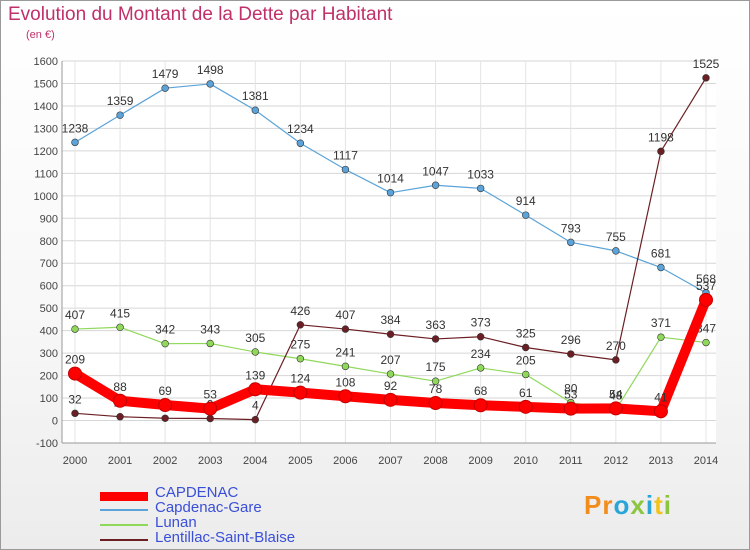  What do you see at coordinates (571, 389) in the screenshot?
I see `data-label: 80` at bounding box center [571, 389].